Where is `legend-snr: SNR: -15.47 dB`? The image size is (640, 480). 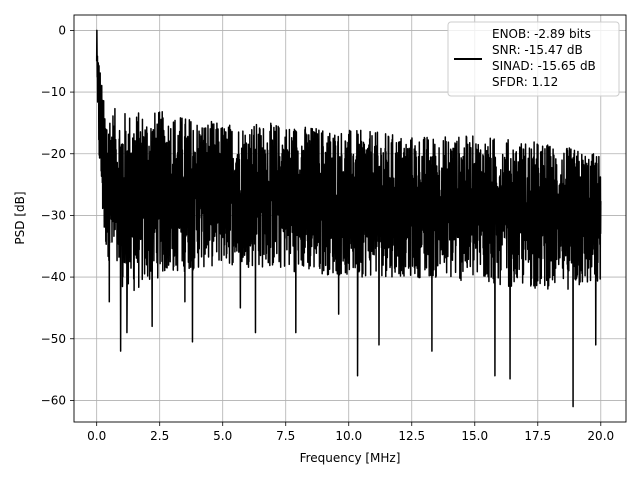 legend-snr: SNR: -15.47 dB is located at coordinates (537, 50).